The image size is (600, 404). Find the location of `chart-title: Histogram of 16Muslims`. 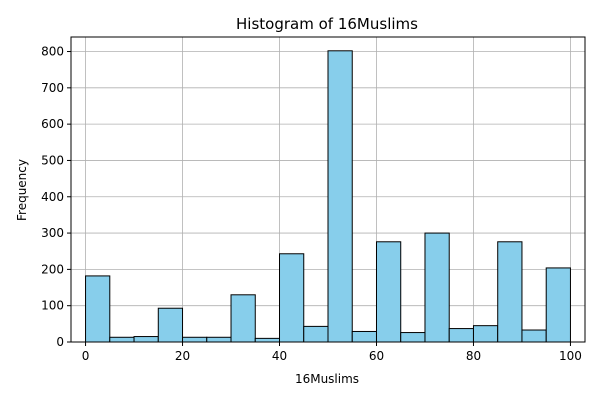

chart-title: Histogram of 16Muslims is located at coordinates (327, 24).